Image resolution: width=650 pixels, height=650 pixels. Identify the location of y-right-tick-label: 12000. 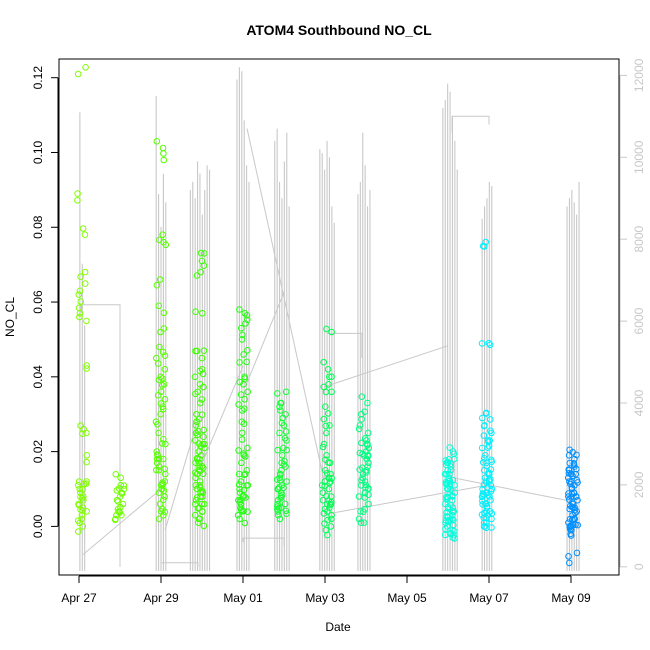
(639, 75).